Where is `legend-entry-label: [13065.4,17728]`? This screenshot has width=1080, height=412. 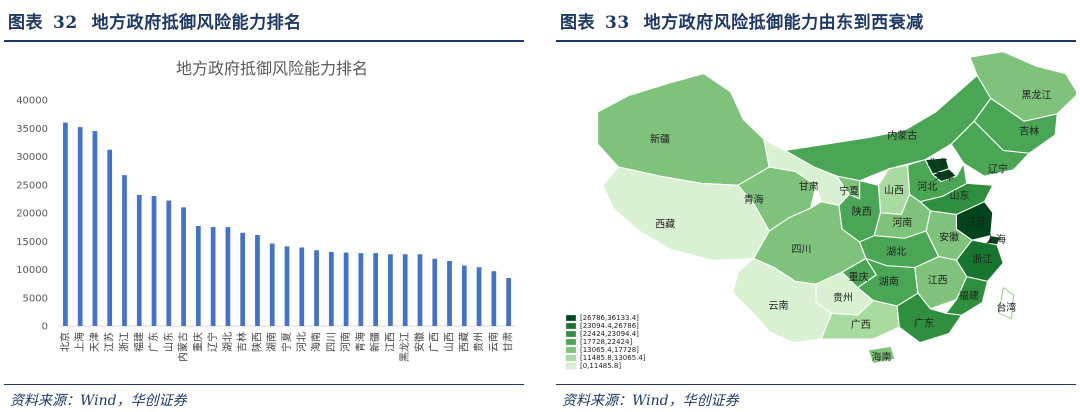 legend-entry-label: [13065.4,17728] is located at coordinates (609, 350).